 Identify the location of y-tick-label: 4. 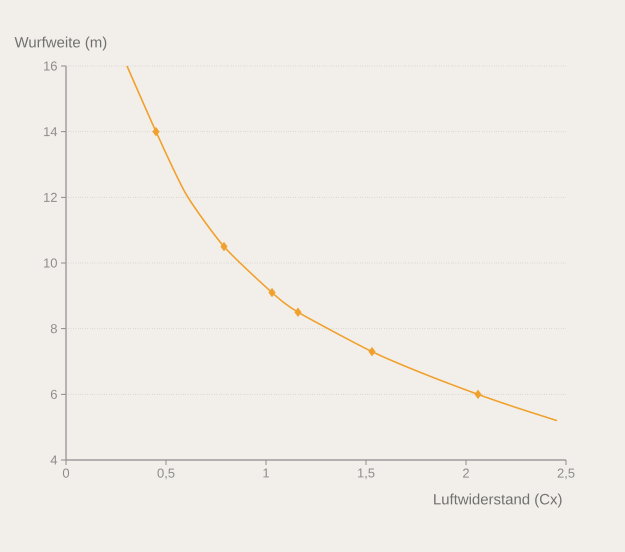
(54, 460).